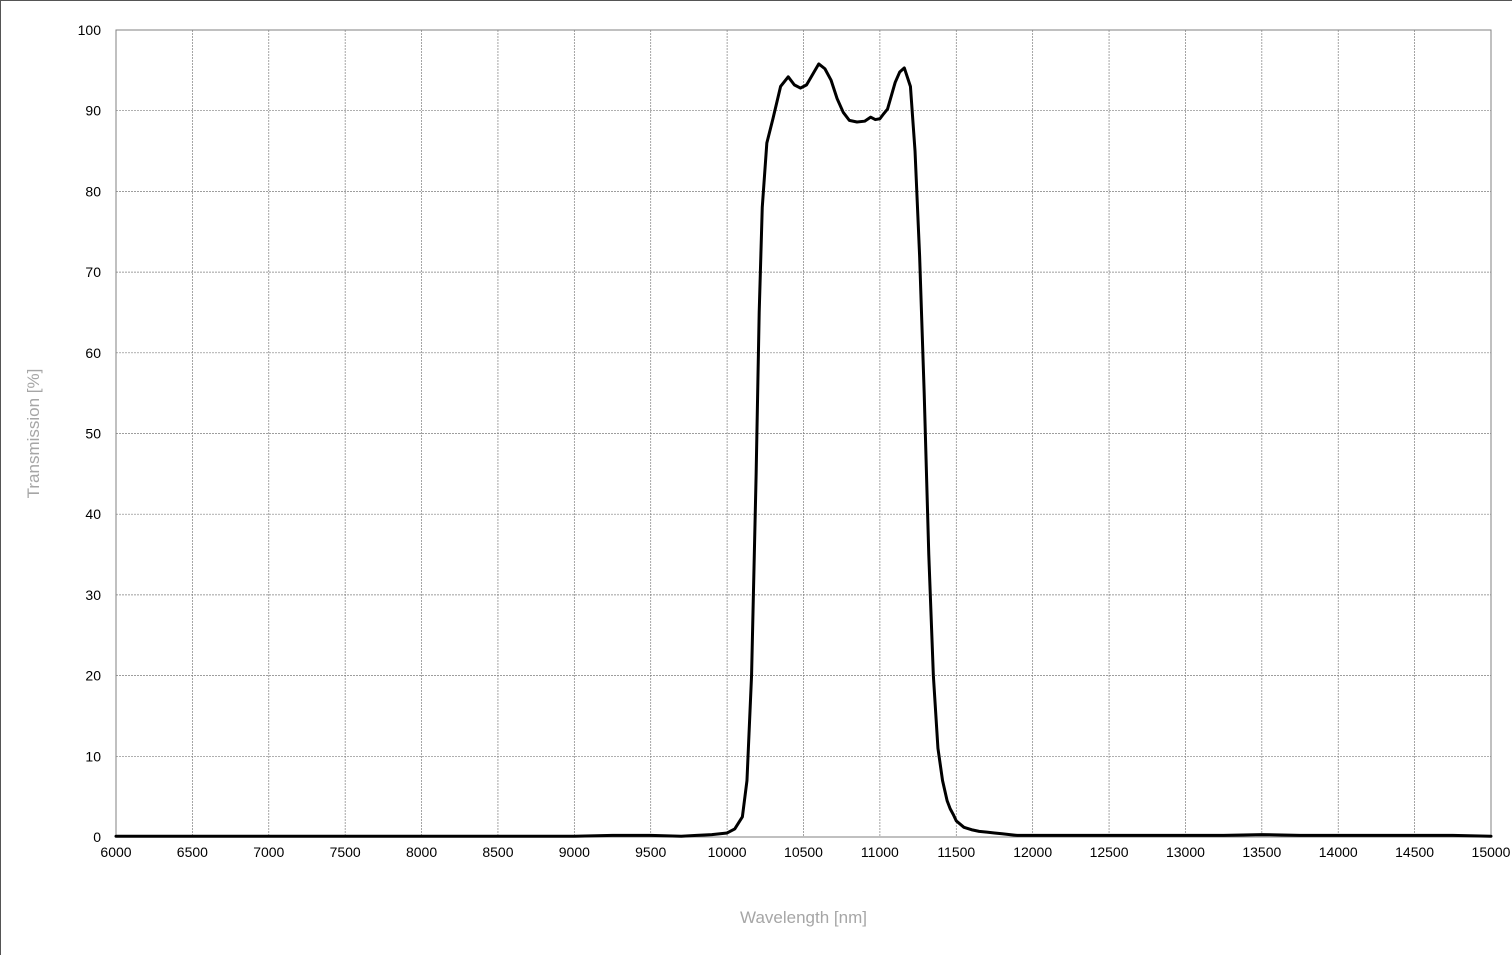 Image resolution: width=1512 pixels, height=956 pixels. I want to click on y-tick-label: 20, so click(93, 676).